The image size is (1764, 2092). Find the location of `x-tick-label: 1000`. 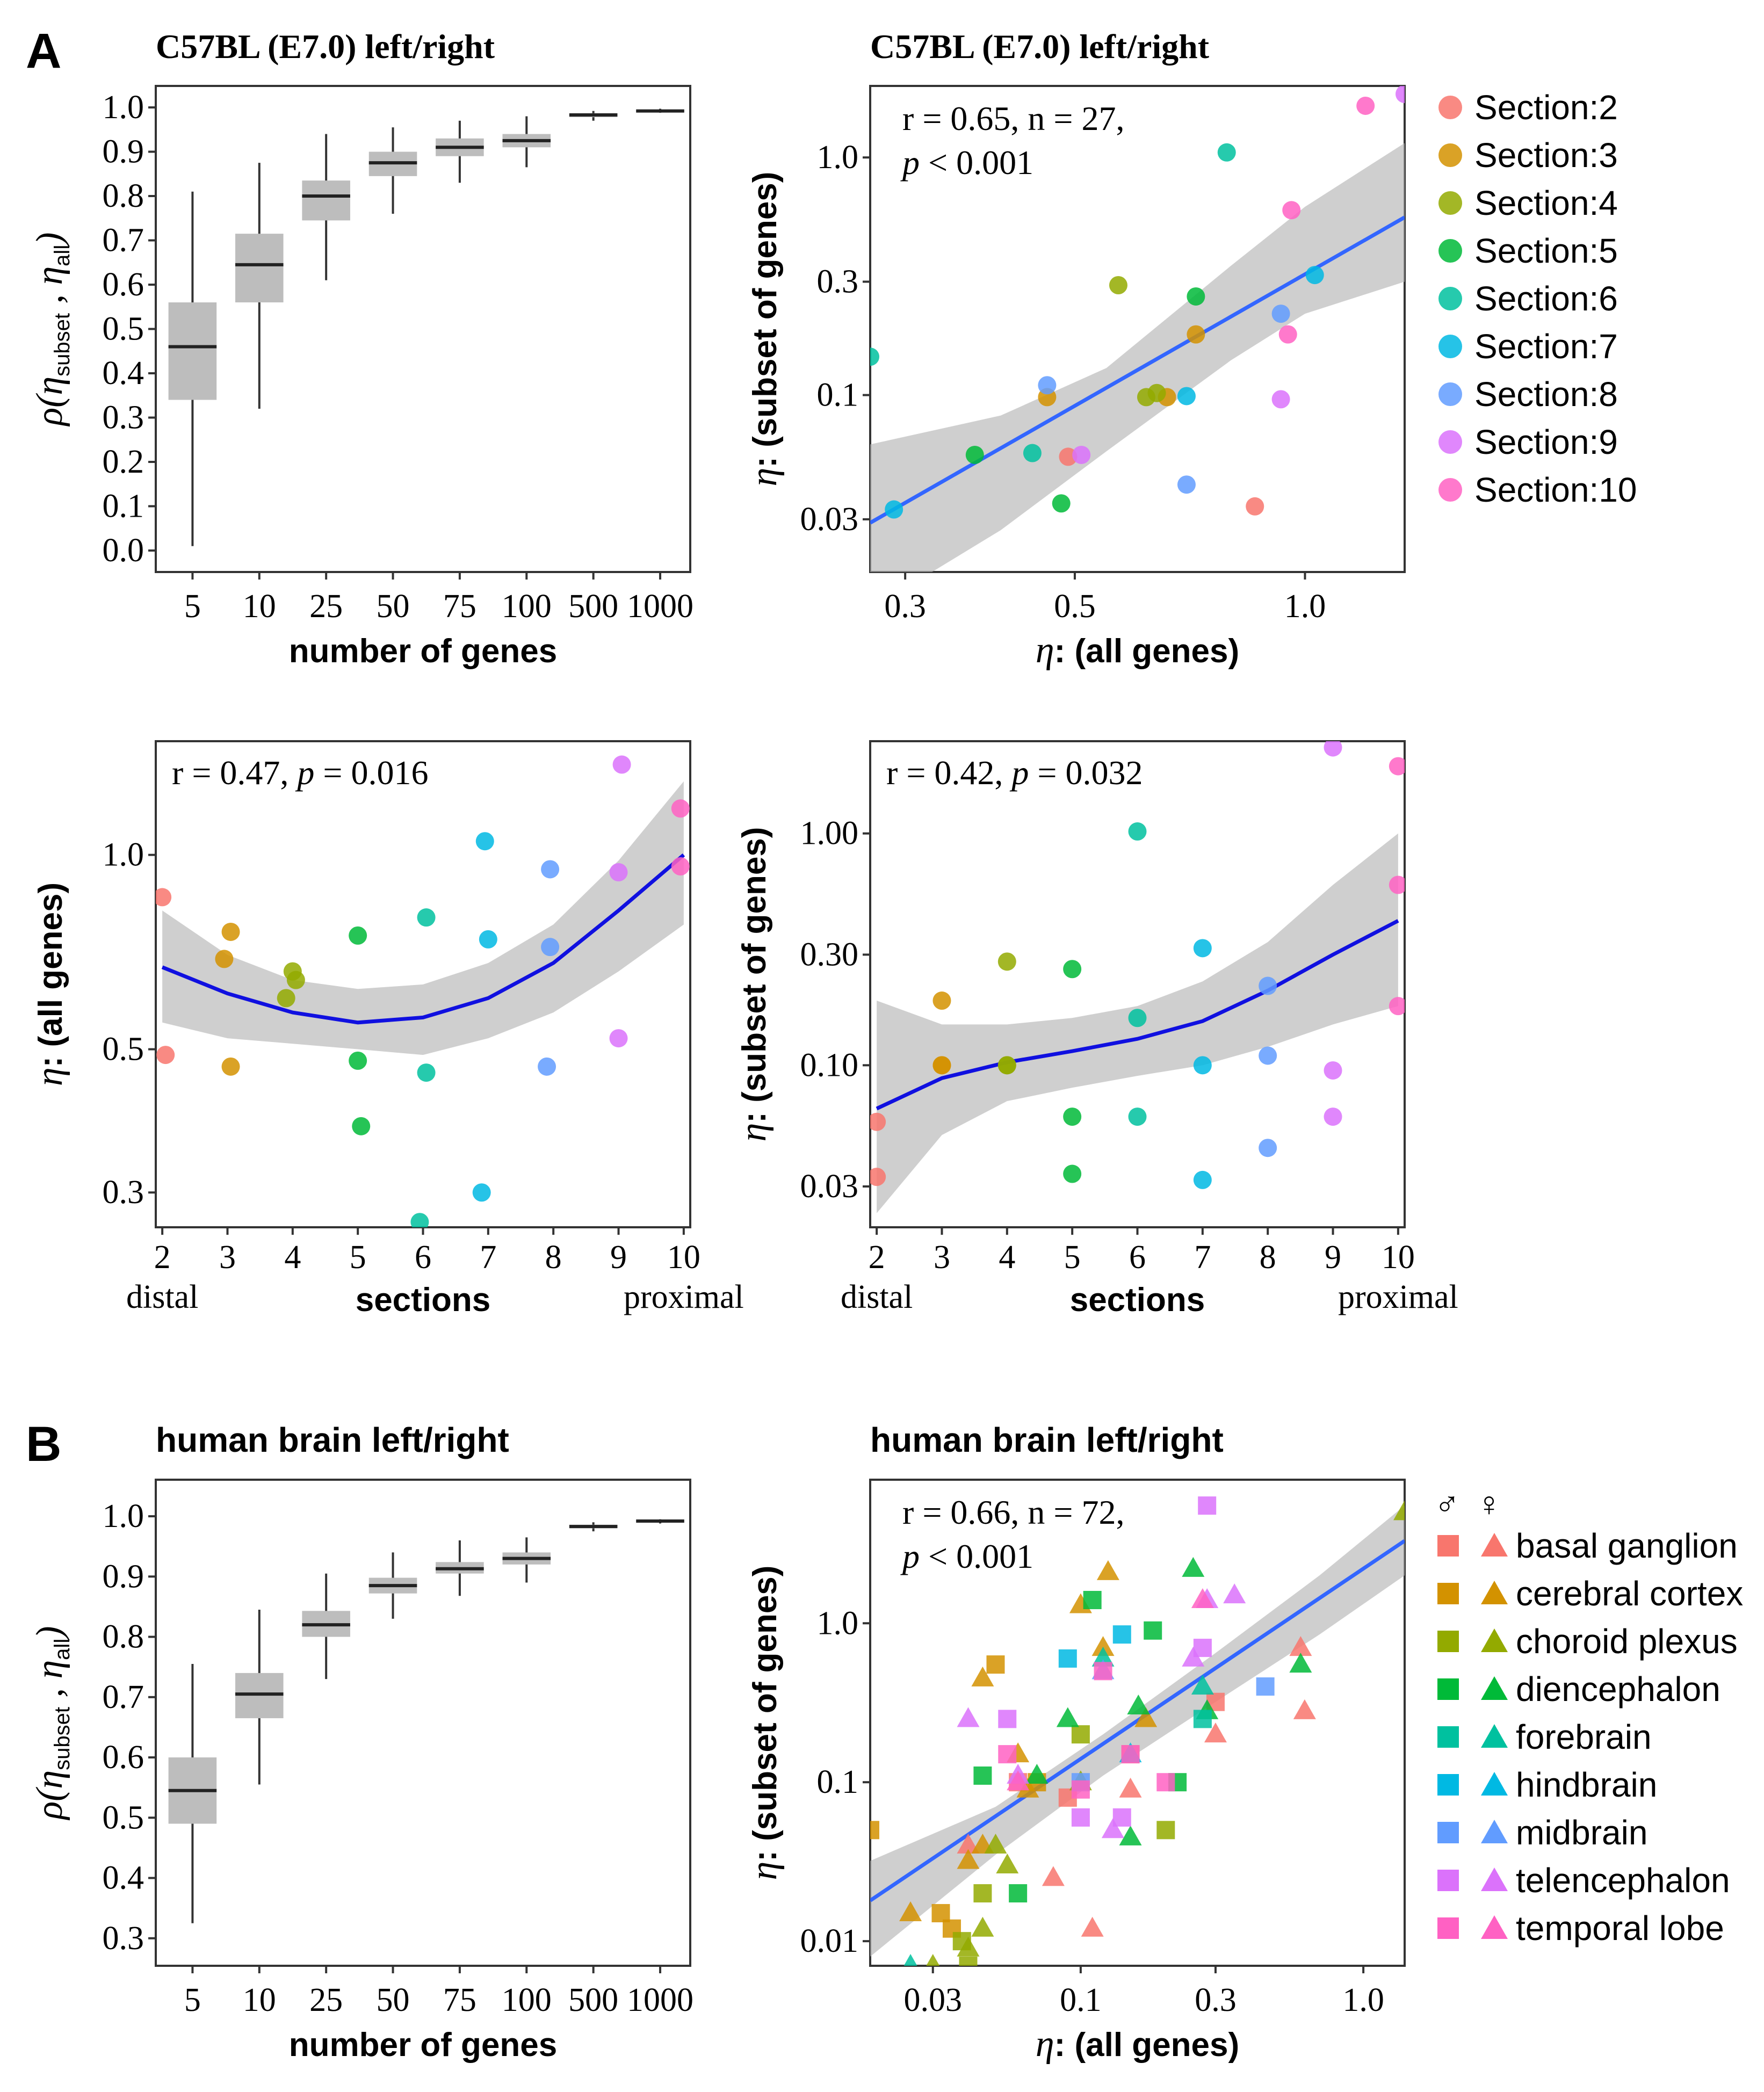

x-tick-label: 1000 is located at coordinates (660, 2000).